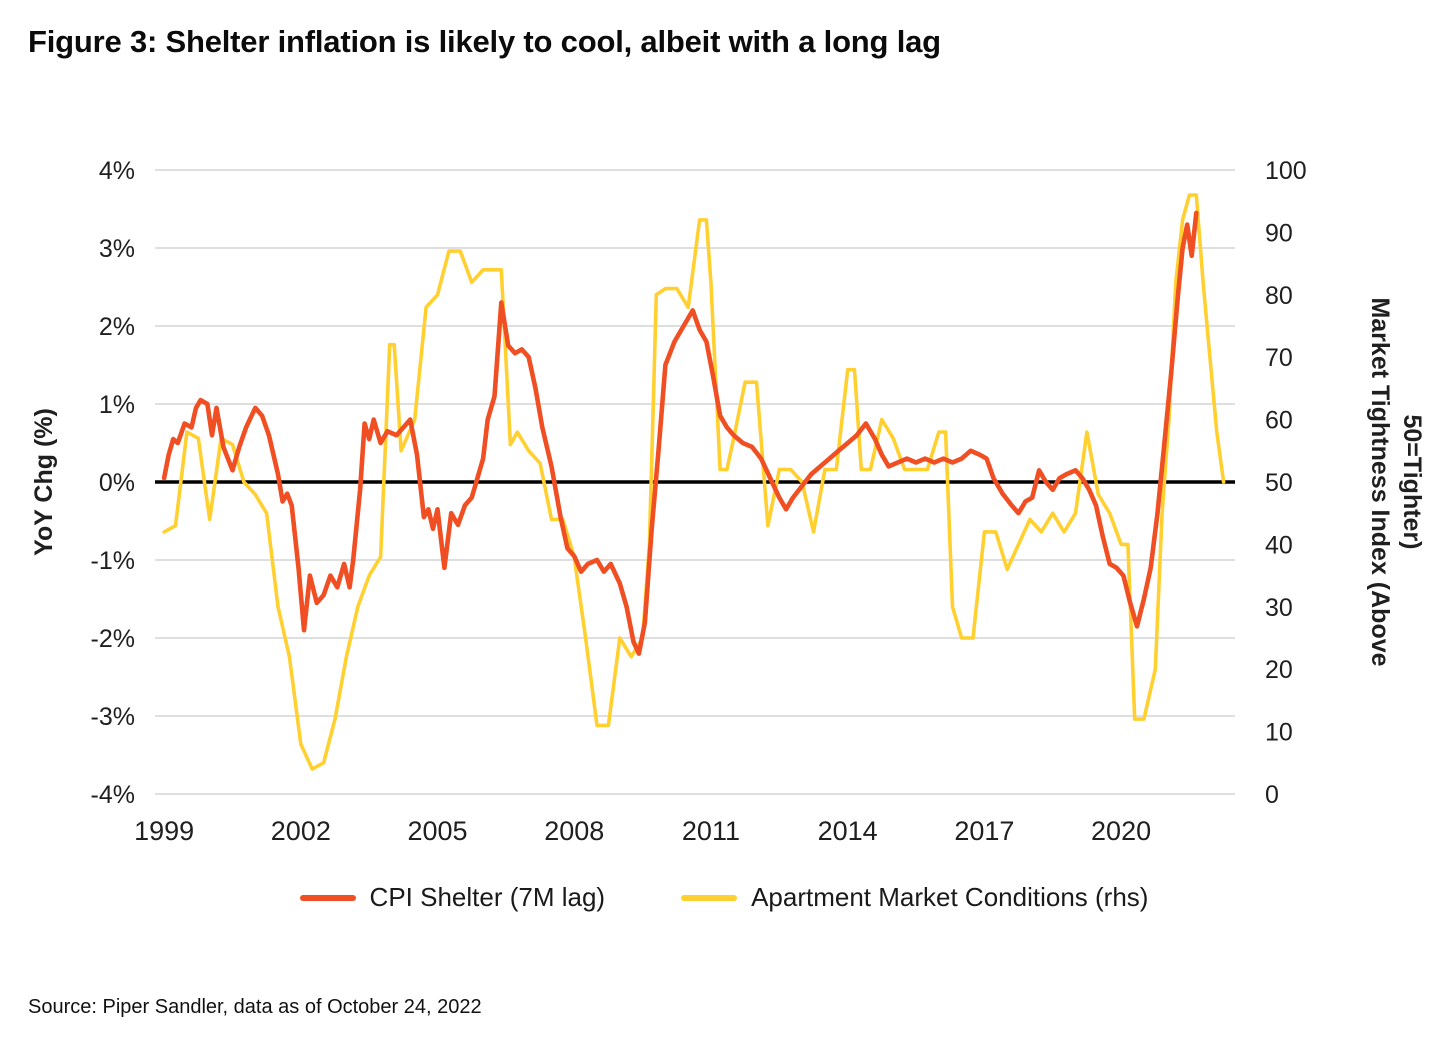 This screenshot has height=1056, width=1448. Describe the element at coordinates (950, 897) in the screenshot. I see `legend-label-apartment-market: Apartment Market Conditions (rhs)` at that location.